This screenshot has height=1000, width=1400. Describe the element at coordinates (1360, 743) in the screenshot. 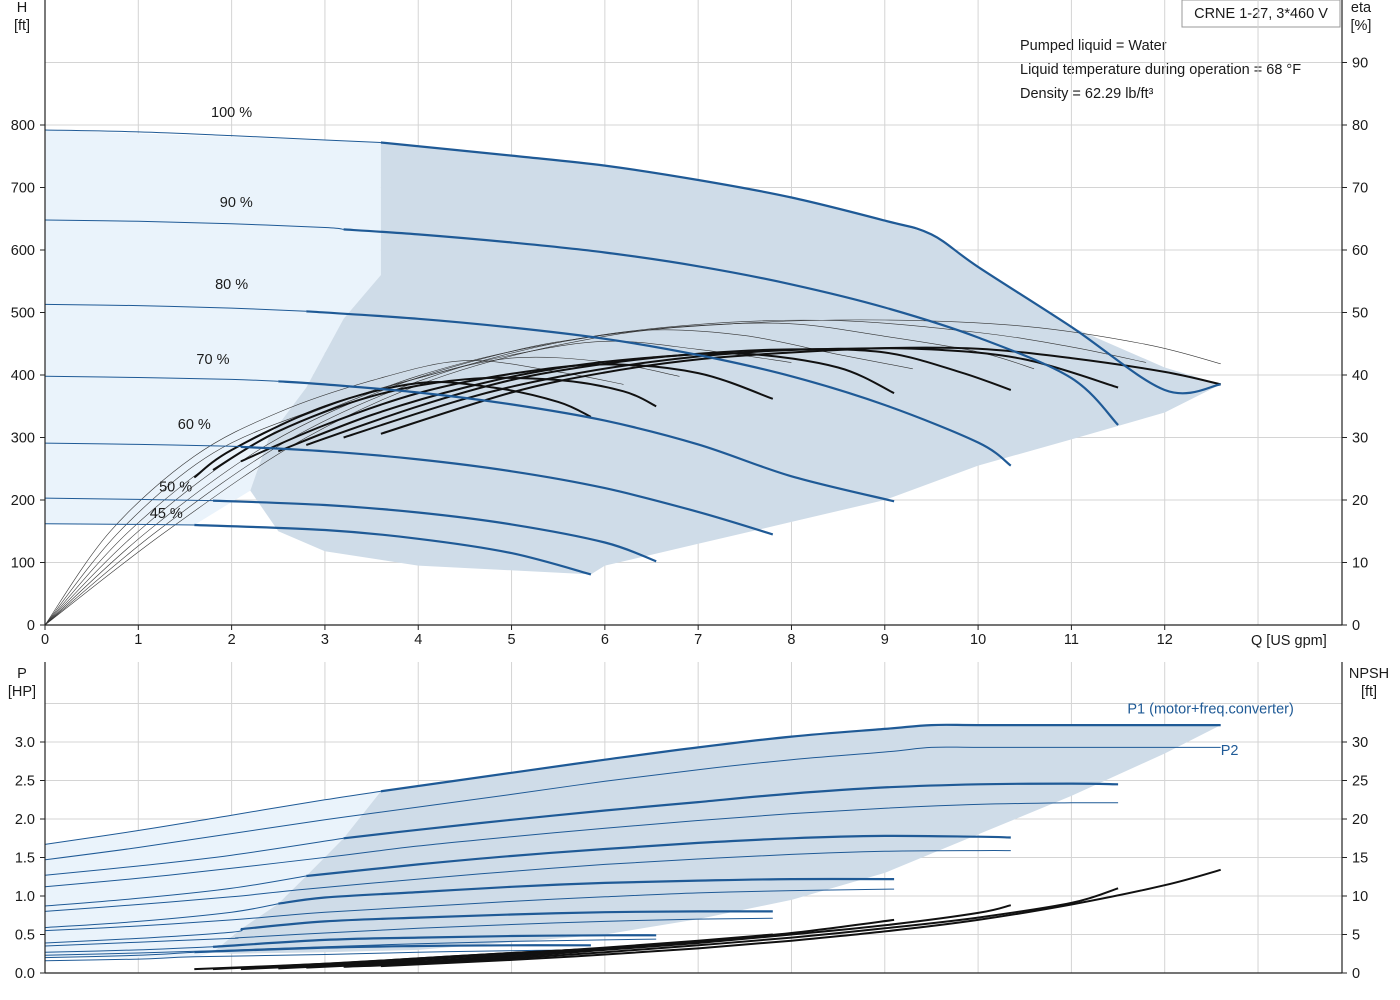

I see `y2-tick-label: 30` at that location.